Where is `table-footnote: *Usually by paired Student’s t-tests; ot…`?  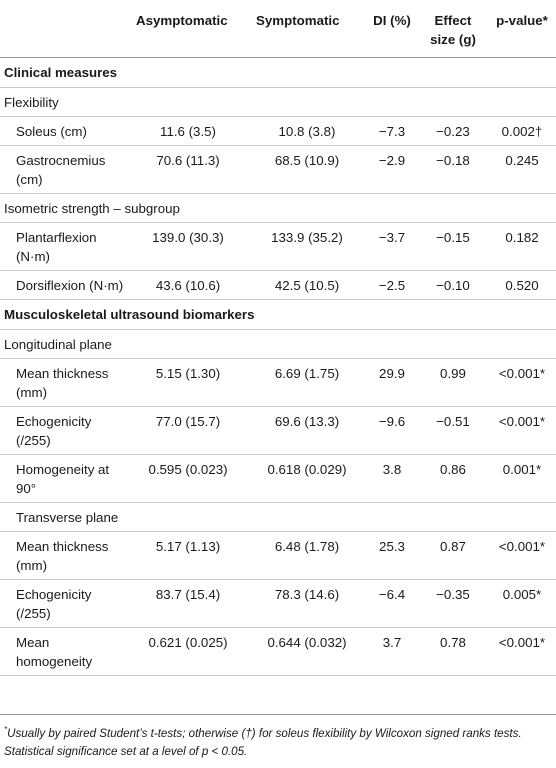
table-footnote: *Usually by paired Student’s t-tests; ot… is located at coordinates (278, 737).